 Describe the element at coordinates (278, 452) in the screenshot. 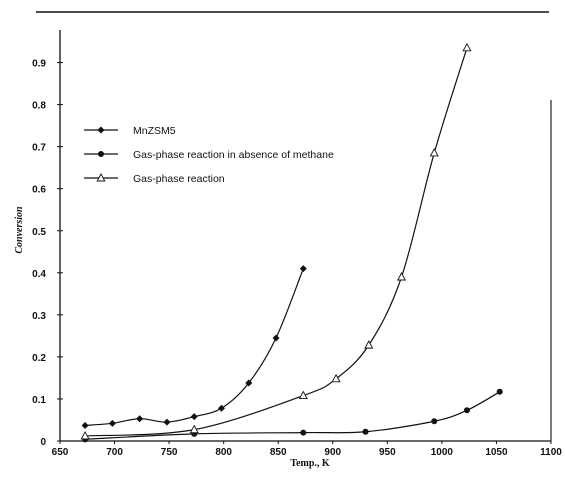

I see `x-tick-label: 850` at that location.